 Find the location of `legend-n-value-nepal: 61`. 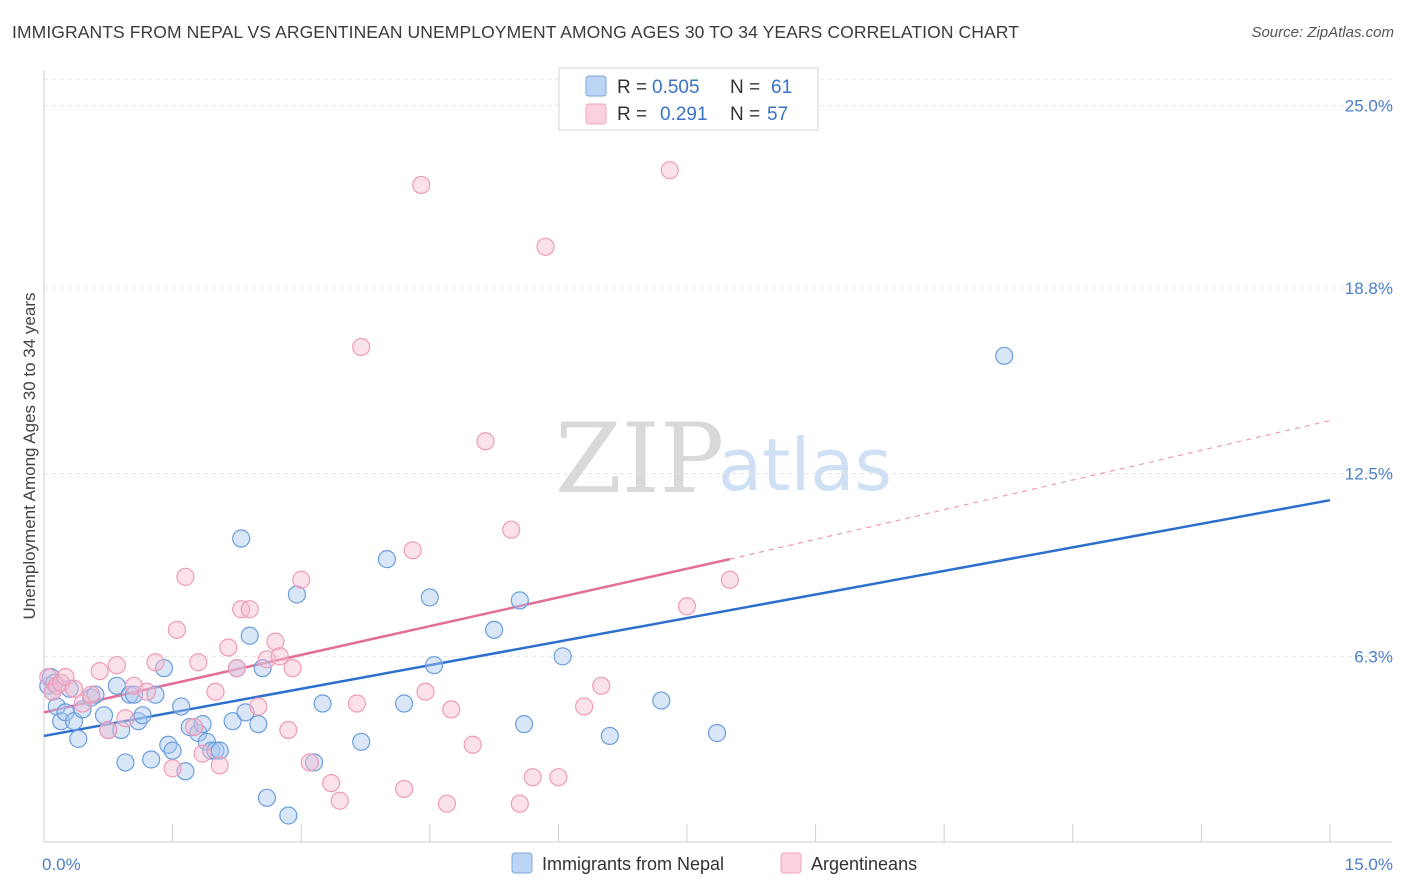

legend-n-value-nepal: 61 is located at coordinates (781, 87).